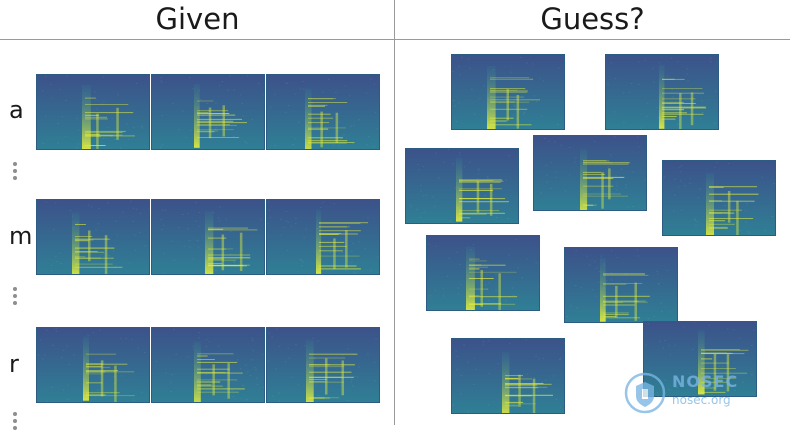  I want to click on nosec-watermark: NOSEC nosec.org, so click(694, 394).